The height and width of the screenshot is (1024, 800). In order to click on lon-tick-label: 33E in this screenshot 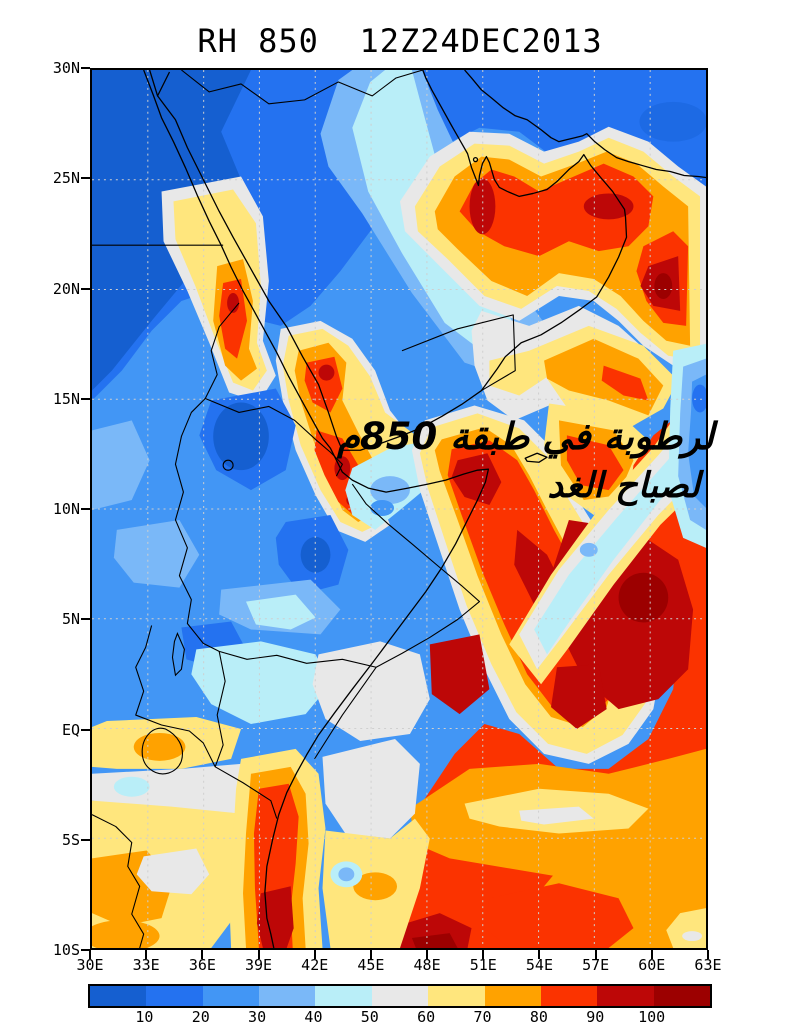, I will do `click(146, 965)`.